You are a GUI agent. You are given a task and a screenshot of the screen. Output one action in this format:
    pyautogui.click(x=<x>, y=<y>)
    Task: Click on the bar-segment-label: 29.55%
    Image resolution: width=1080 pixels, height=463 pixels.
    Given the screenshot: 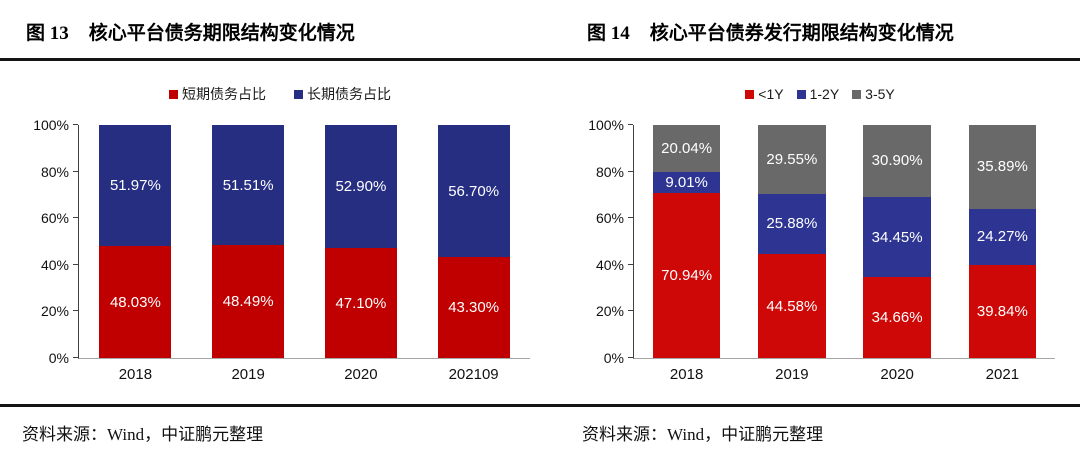 What is the action you would take?
    pyautogui.click(x=792, y=159)
    